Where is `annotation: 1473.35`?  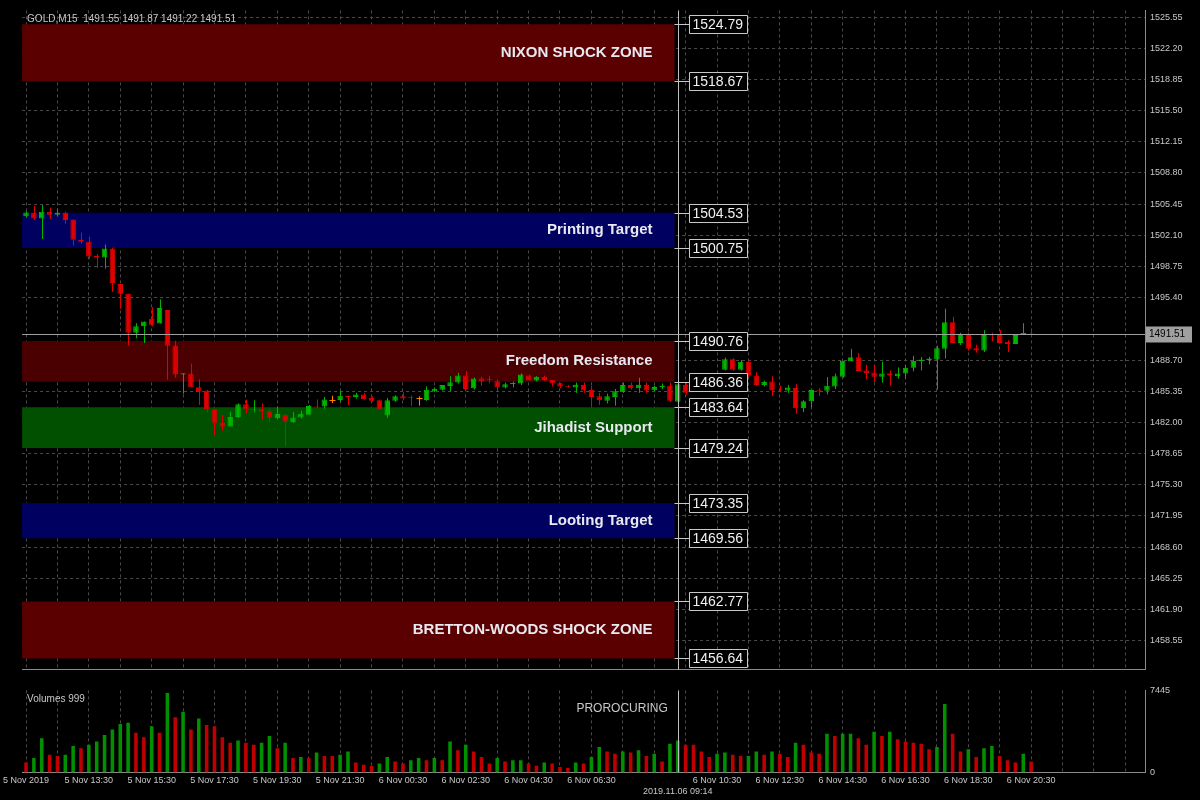
annotation: 1473.35 is located at coordinates (718, 503).